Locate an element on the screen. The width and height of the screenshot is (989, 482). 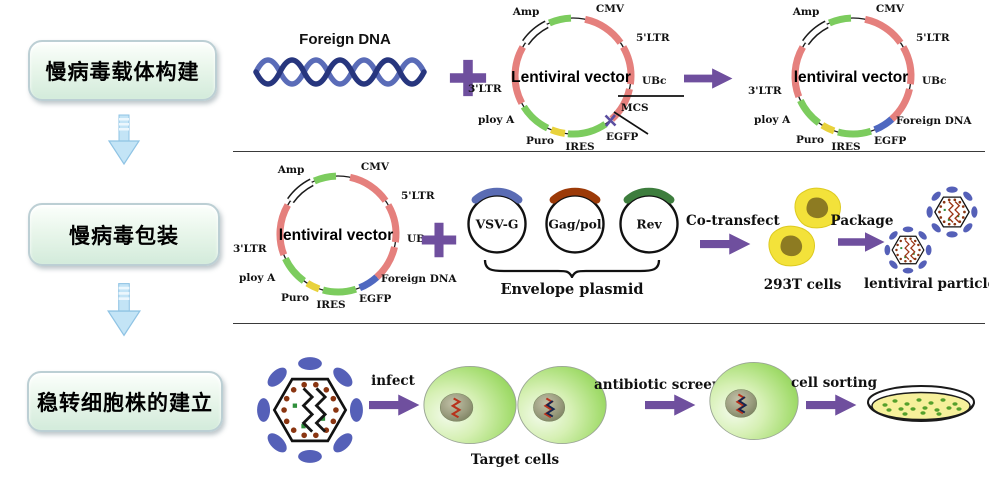
lentivirus-particle-icon is located at coordinates (310, 410).